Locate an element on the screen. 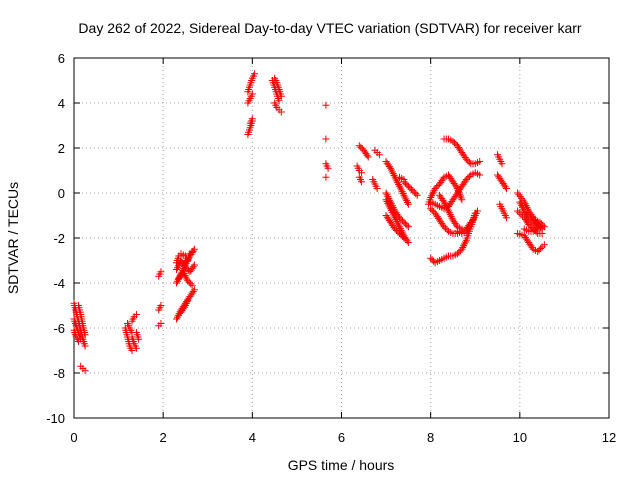 Image resolution: width=640 pixels, height=480 pixels. y-tick-label: 4 is located at coordinates (61, 103).